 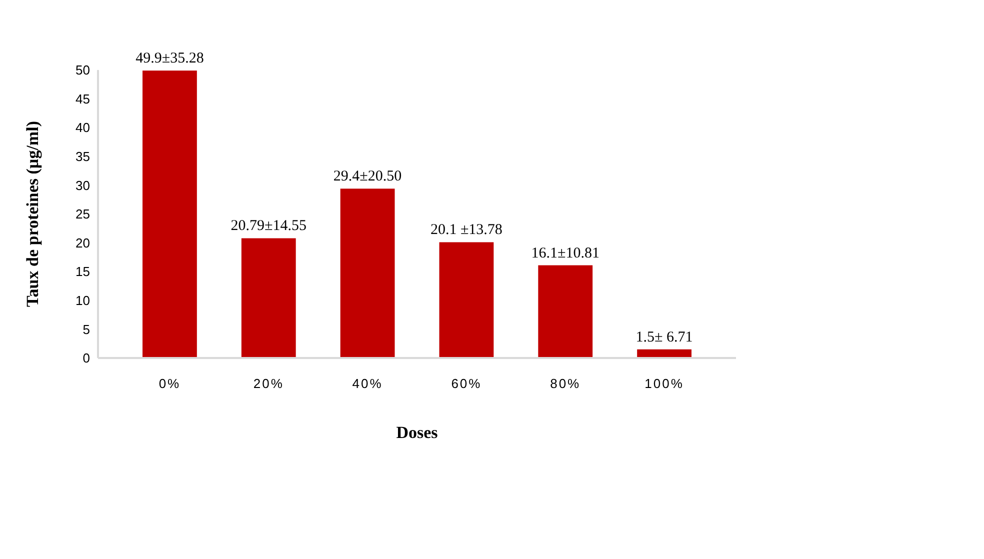 What do you see at coordinates (268, 226) in the screenshot?
I see `data-label: 20.79±14.55` at bounding box center [268, 226].